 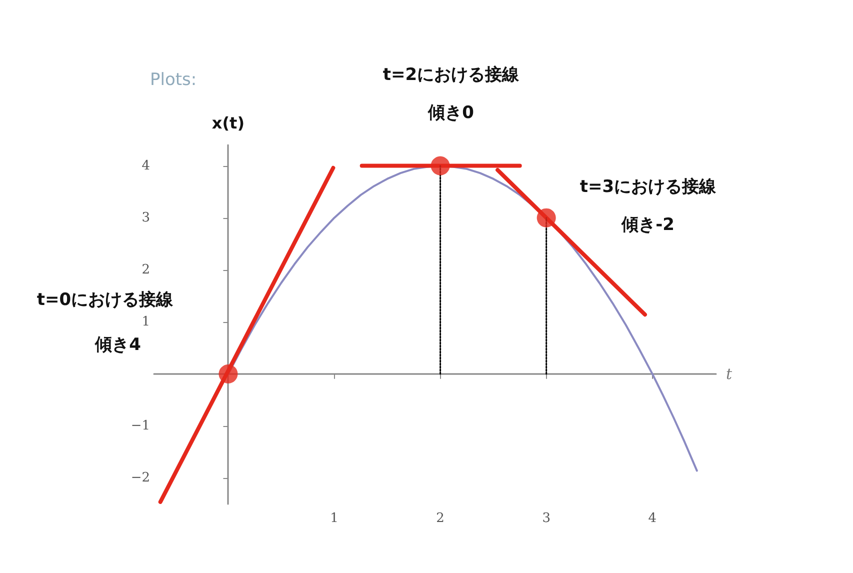 I want to click on annotation: 傾き-2, so click(x=647, y=225).